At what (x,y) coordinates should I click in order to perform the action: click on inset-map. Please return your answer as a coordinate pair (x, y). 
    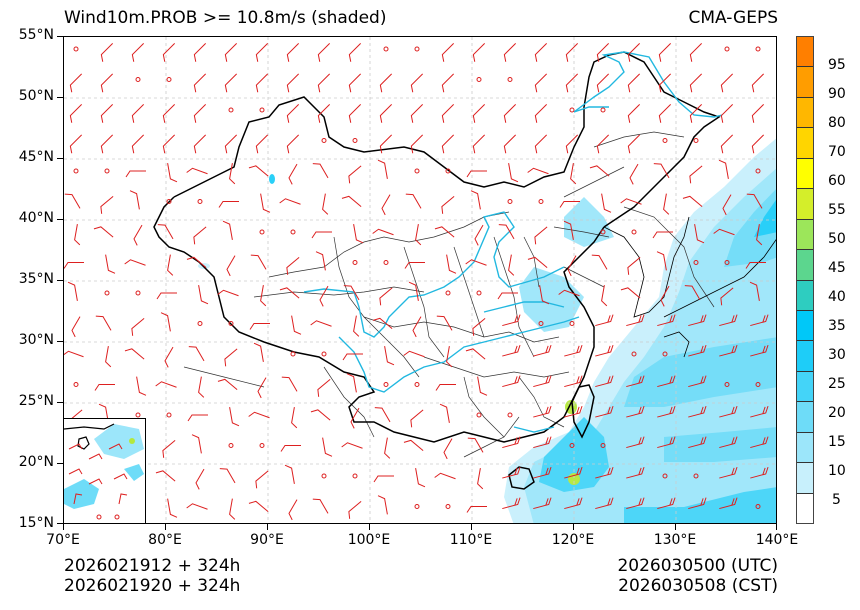
    Looking at the image, I should click on (104, 471).